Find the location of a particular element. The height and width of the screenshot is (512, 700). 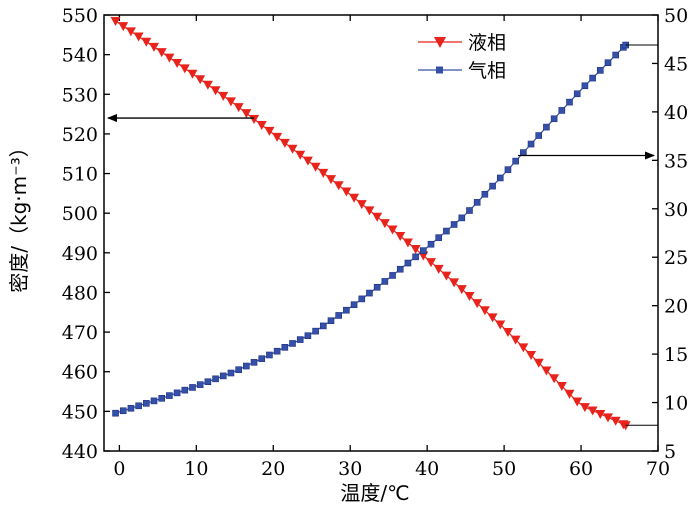

x-tick-label: 60 is located at coordinates (581, 469).